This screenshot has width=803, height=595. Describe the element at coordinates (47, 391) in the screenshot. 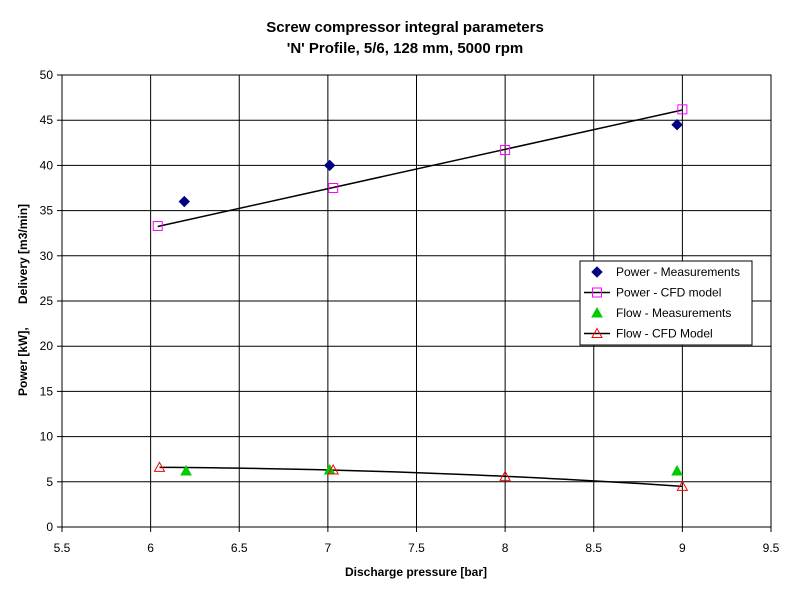

I see `y-tick-label: 15` at that location.